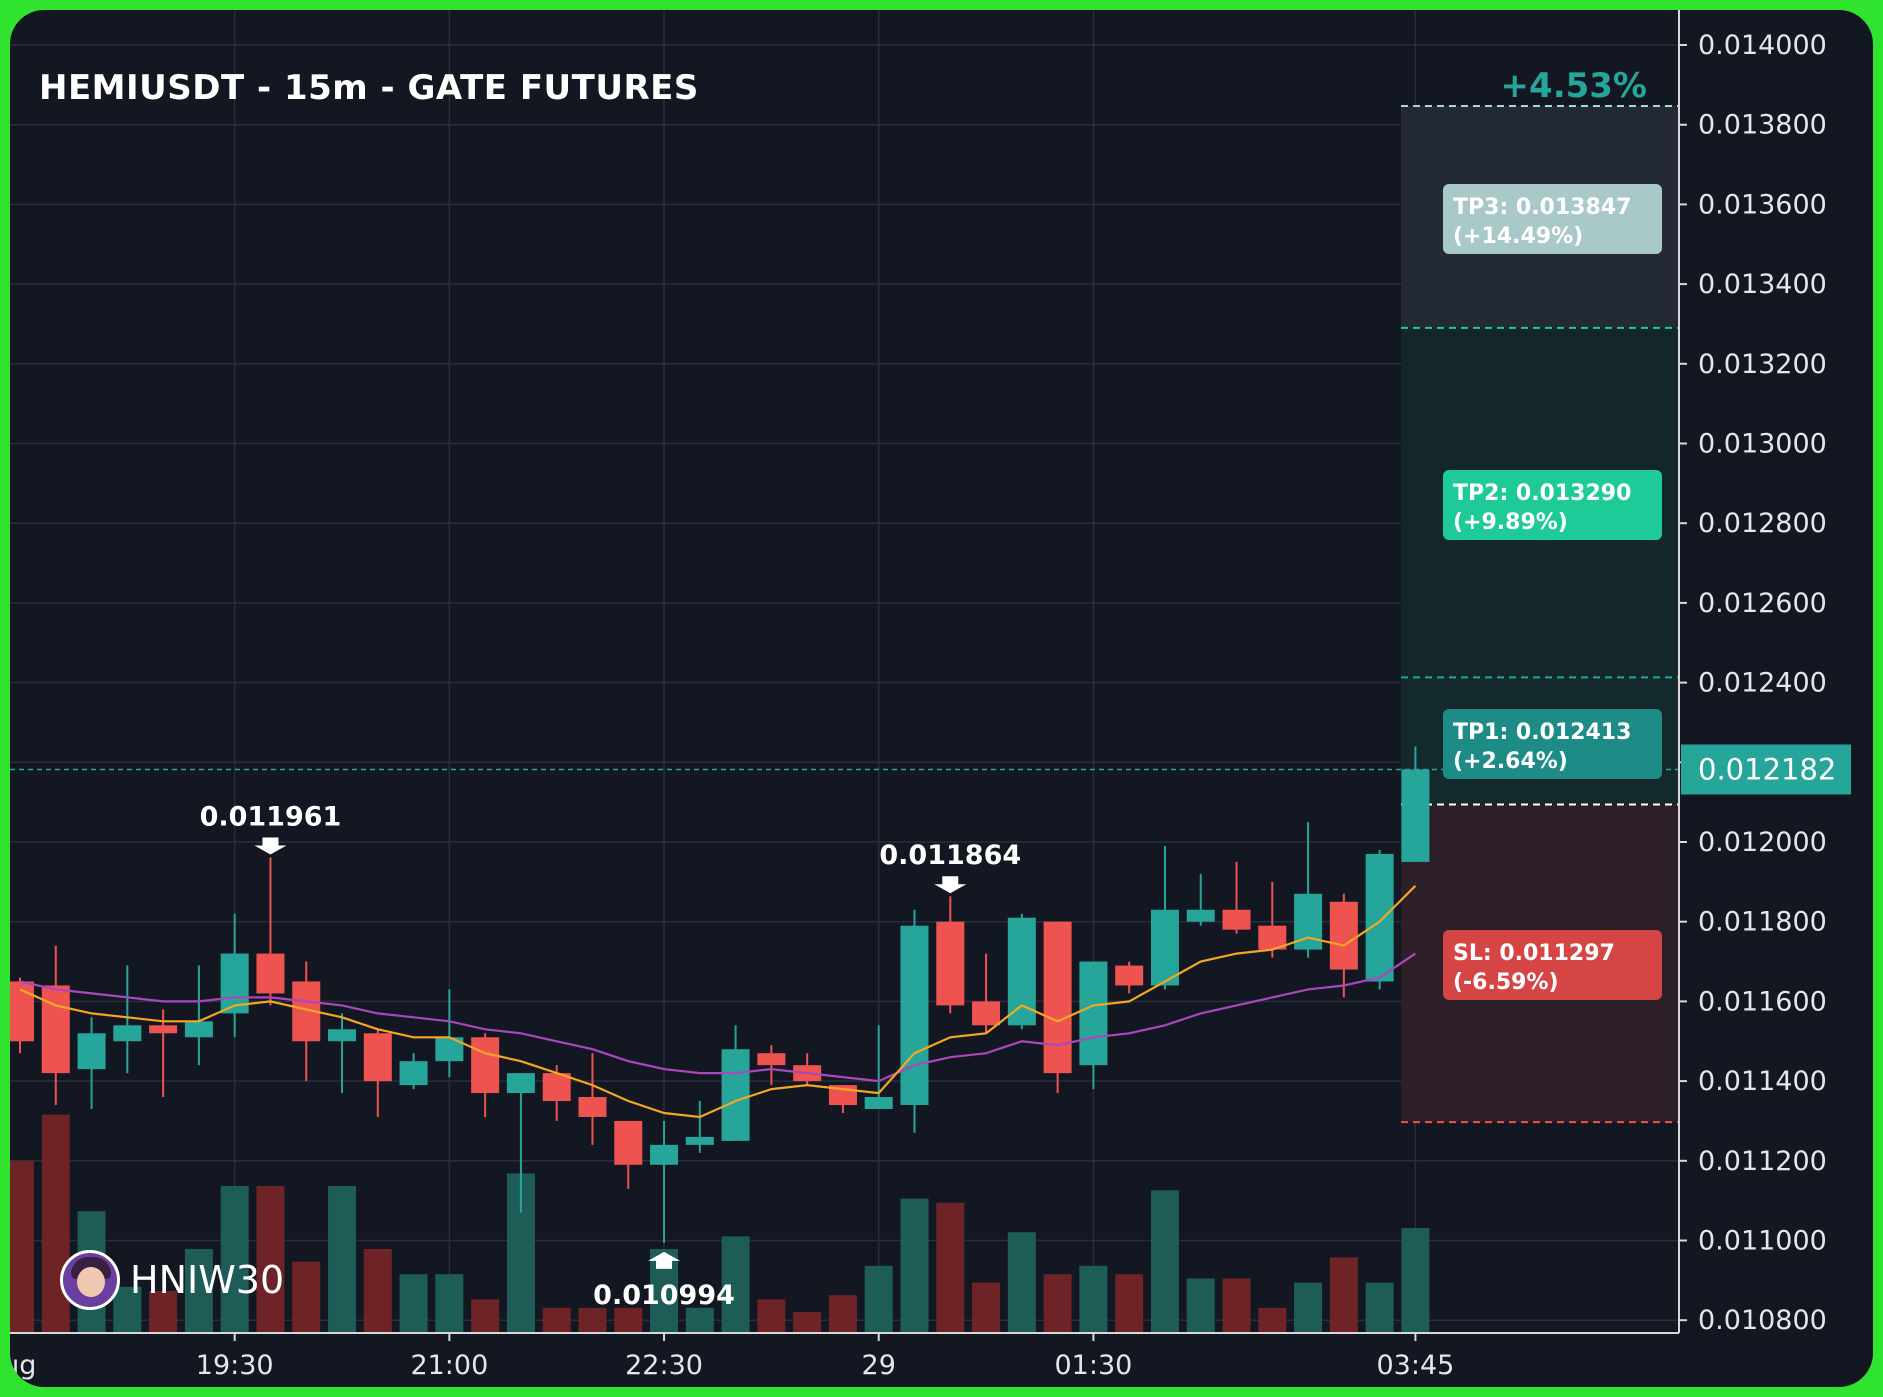  I want to click on y-tick-label: 0.013800, so click(1762, 125).